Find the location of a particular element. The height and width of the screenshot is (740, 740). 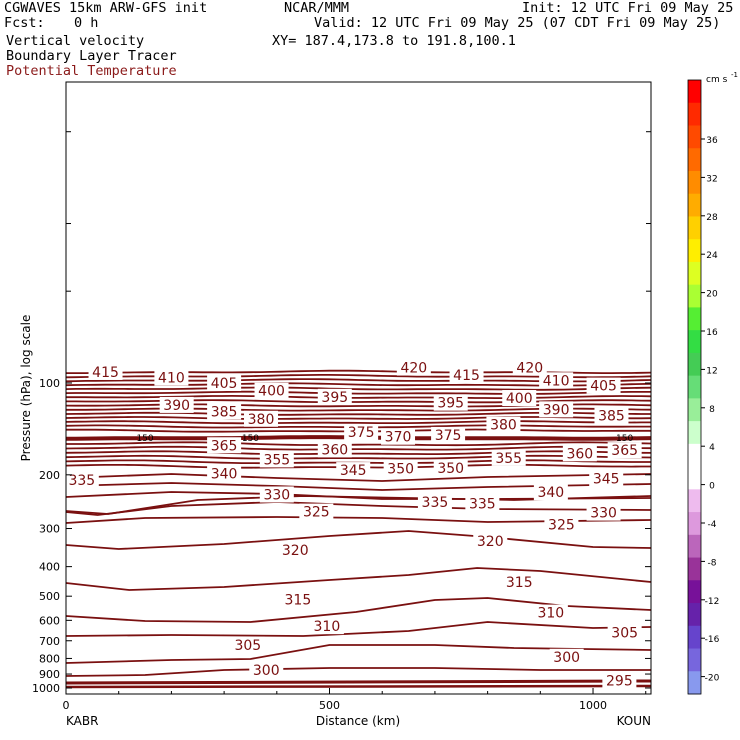

colorbar-tick-label: 12 is located at coordinates (711, 371).